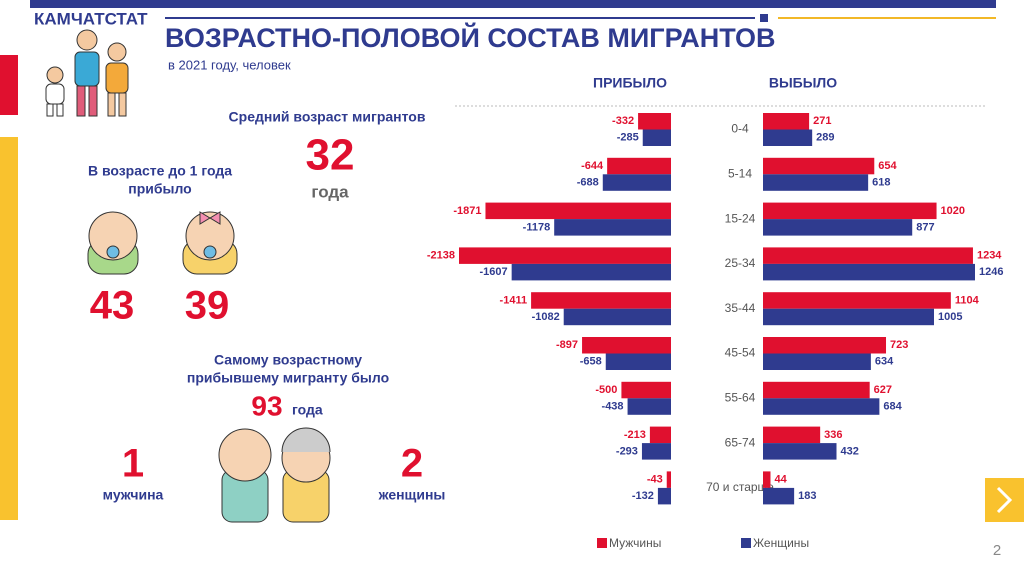 The width and height of the screenshot is (1024, 576). What do you see at coordinates (330, 155) in the screenshot?
I see `avg-value: 32` at bounding box center [330, 155].